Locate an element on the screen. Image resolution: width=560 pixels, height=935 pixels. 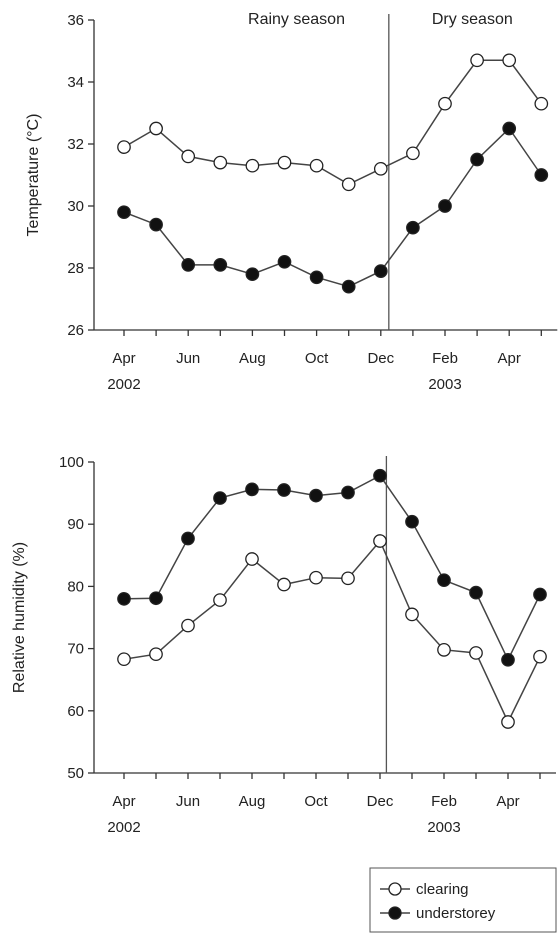
legend: clearing understorey is located at coordinates (463, 900).